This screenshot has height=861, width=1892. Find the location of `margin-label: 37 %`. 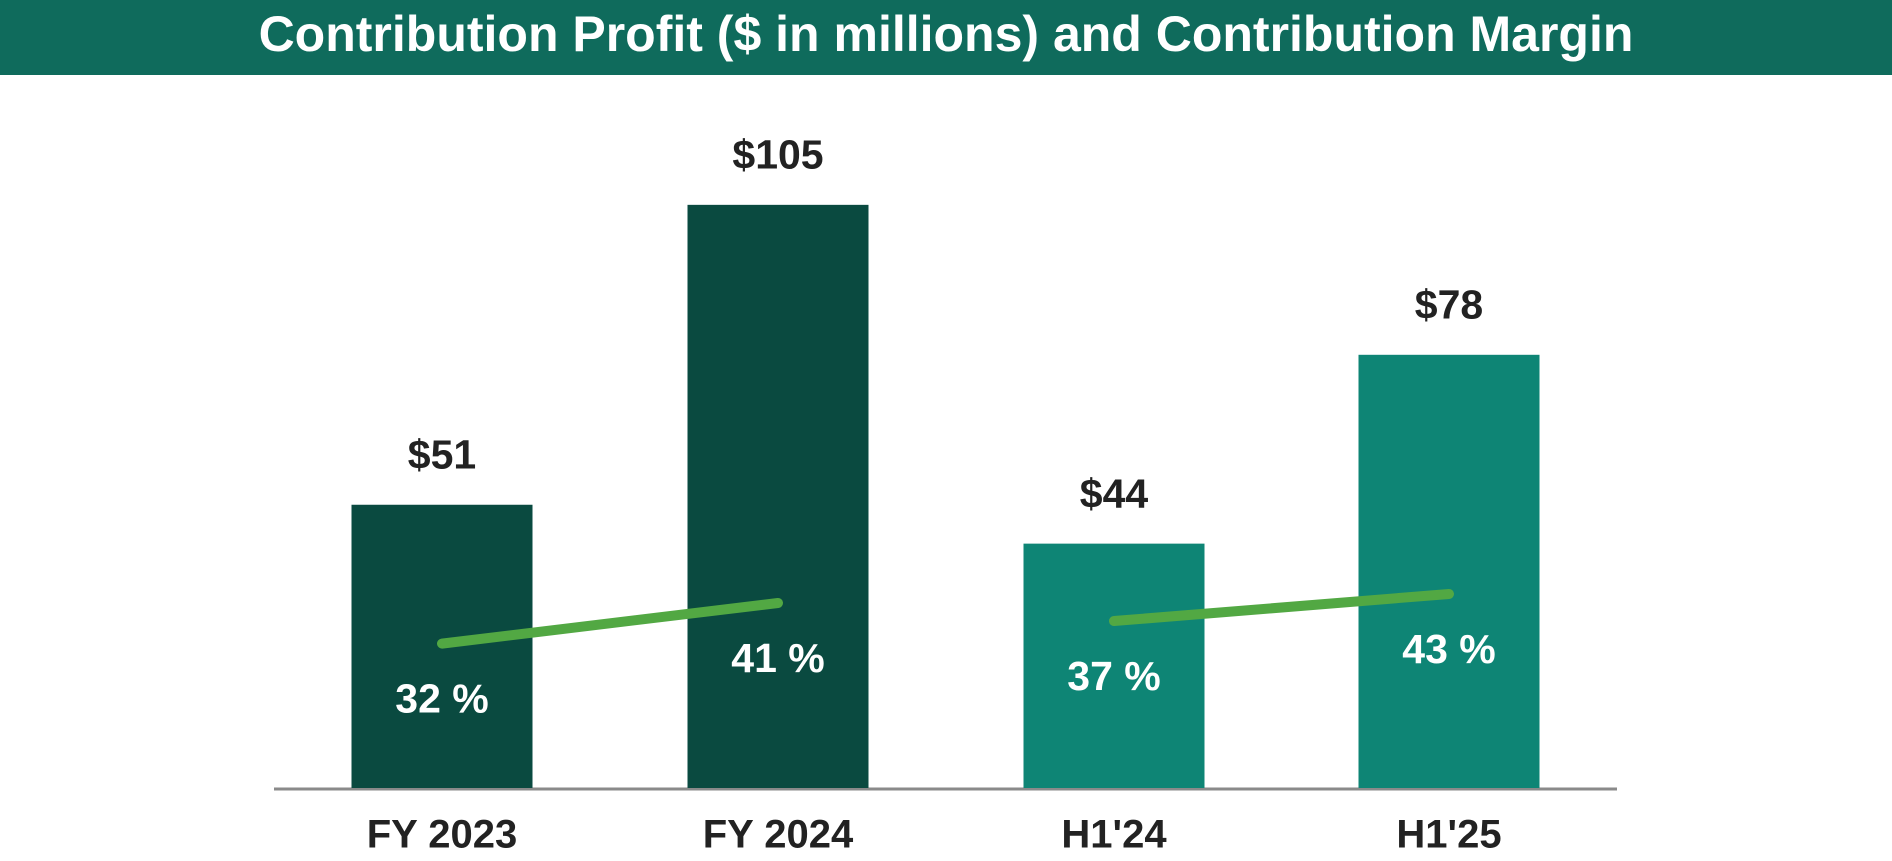

margin-label: 37 % is located at coordinates (1113, 676).